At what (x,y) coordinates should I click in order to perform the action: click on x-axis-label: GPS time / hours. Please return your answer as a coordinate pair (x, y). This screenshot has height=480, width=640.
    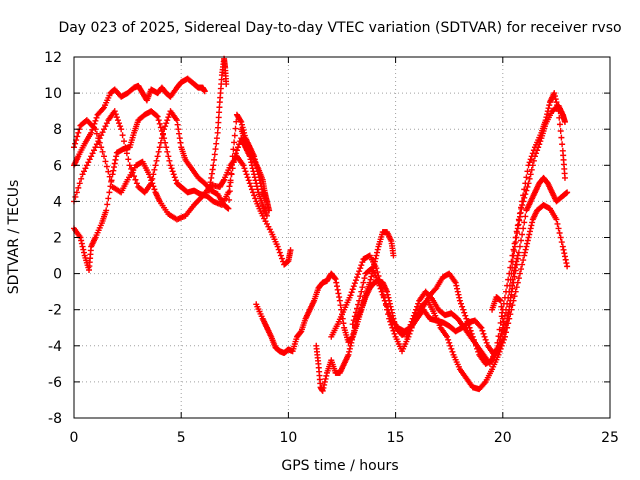
    Looking at the image, I should click on (339, 466).